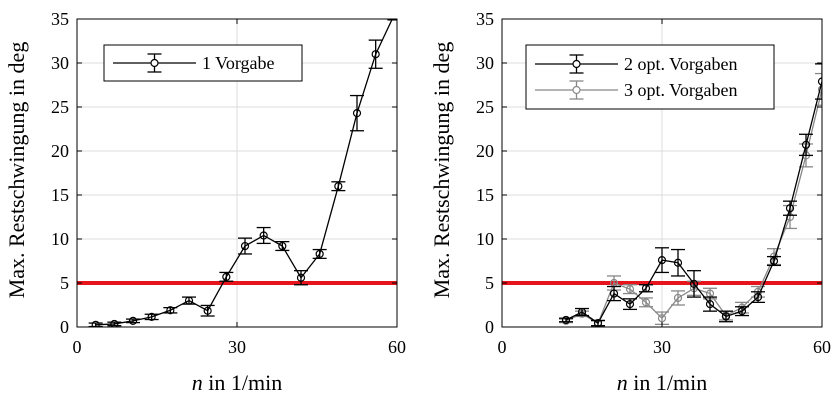  I want to click on legend: 2 opt. Vorgaben 3 opt. Vorgaben, so click(650, 77).